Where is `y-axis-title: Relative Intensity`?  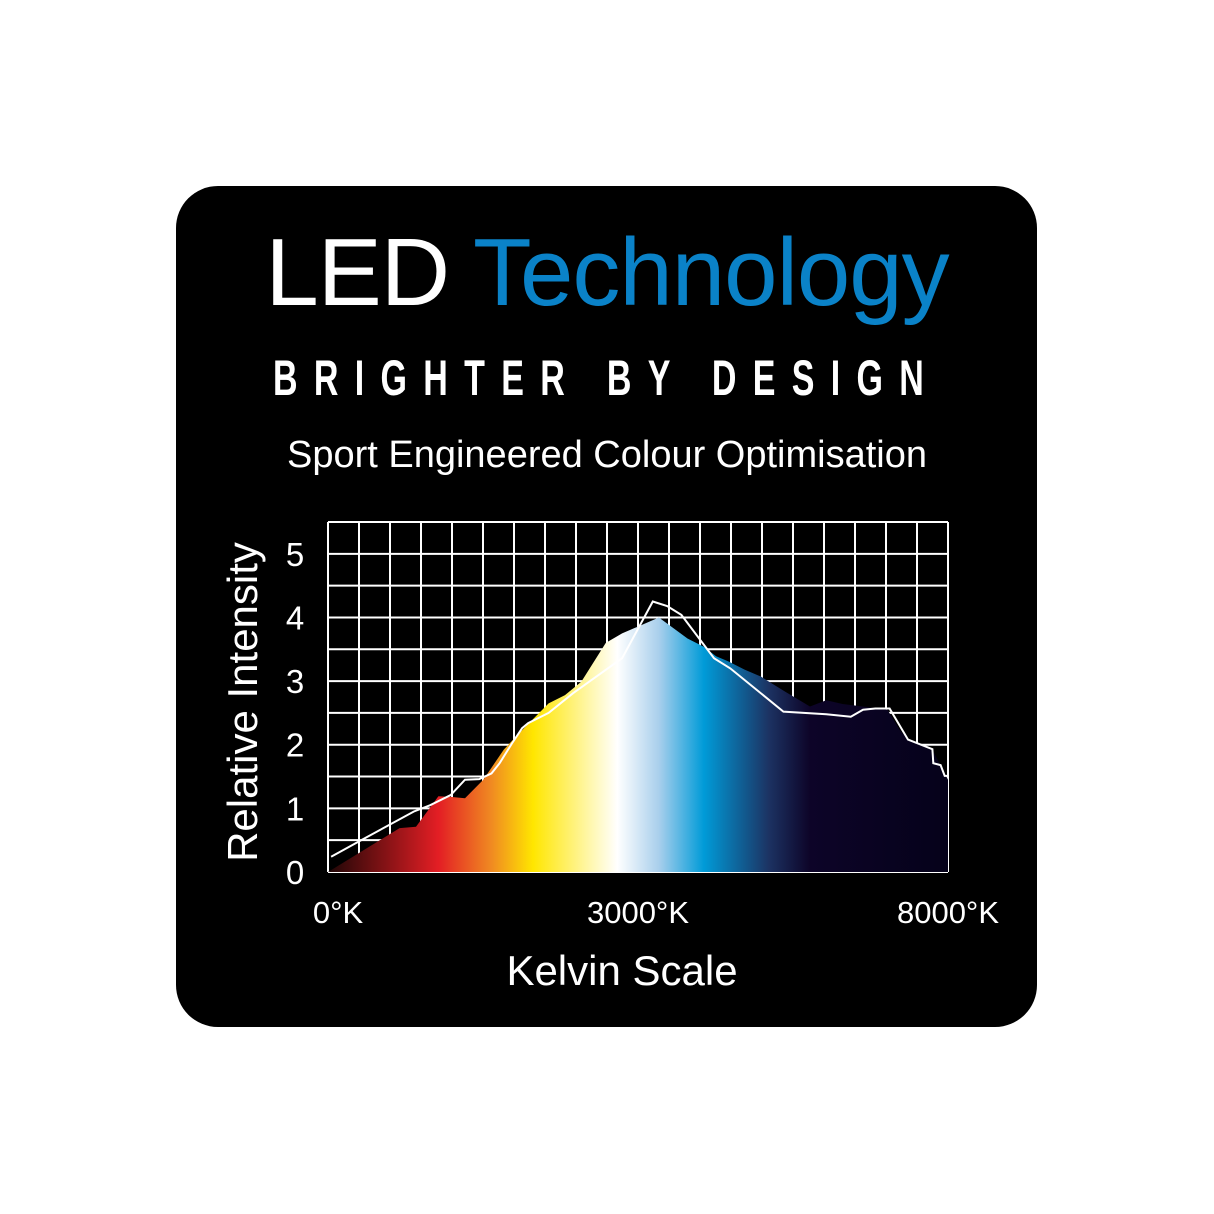 y-axis-title: Relative Intensity is located at coordinates (242, 702).